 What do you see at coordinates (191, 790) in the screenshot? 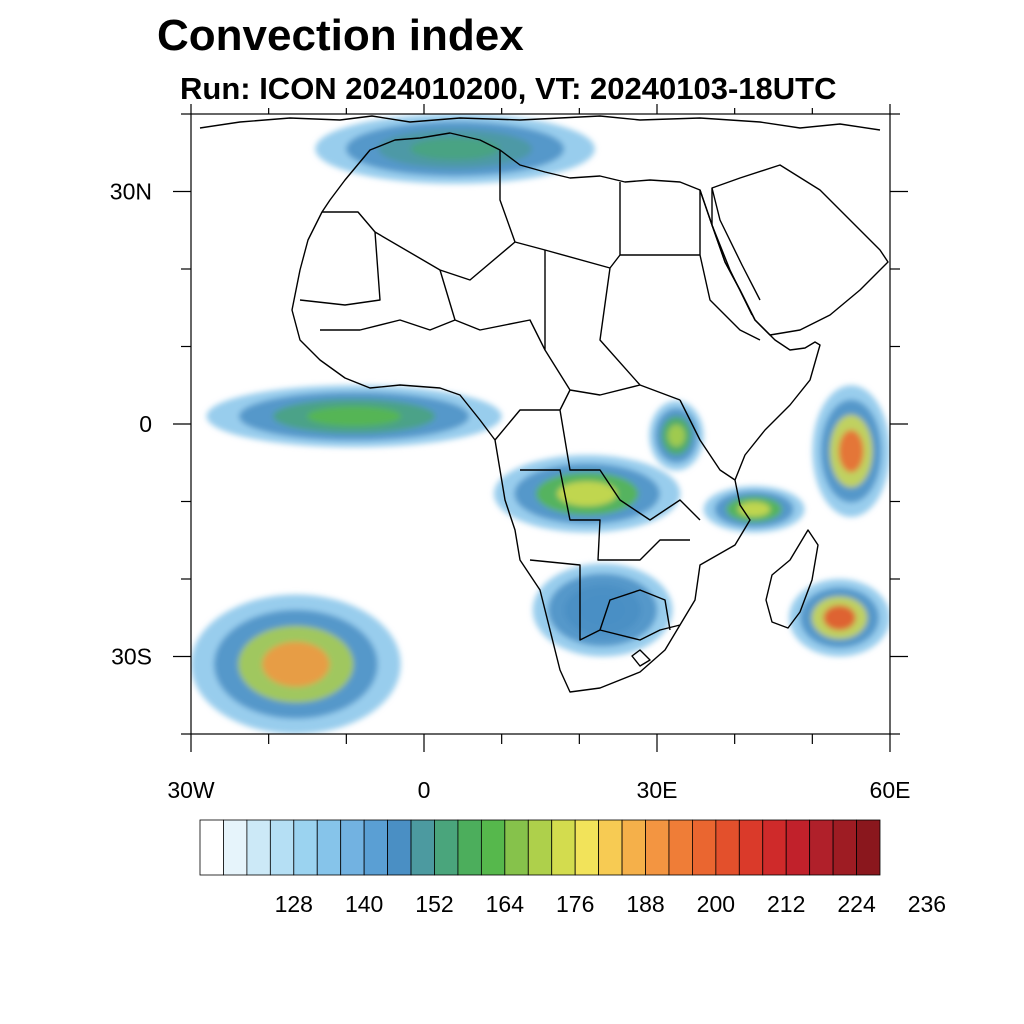
I see `x-tick-label: 30W` at bounding box center [191, 790].